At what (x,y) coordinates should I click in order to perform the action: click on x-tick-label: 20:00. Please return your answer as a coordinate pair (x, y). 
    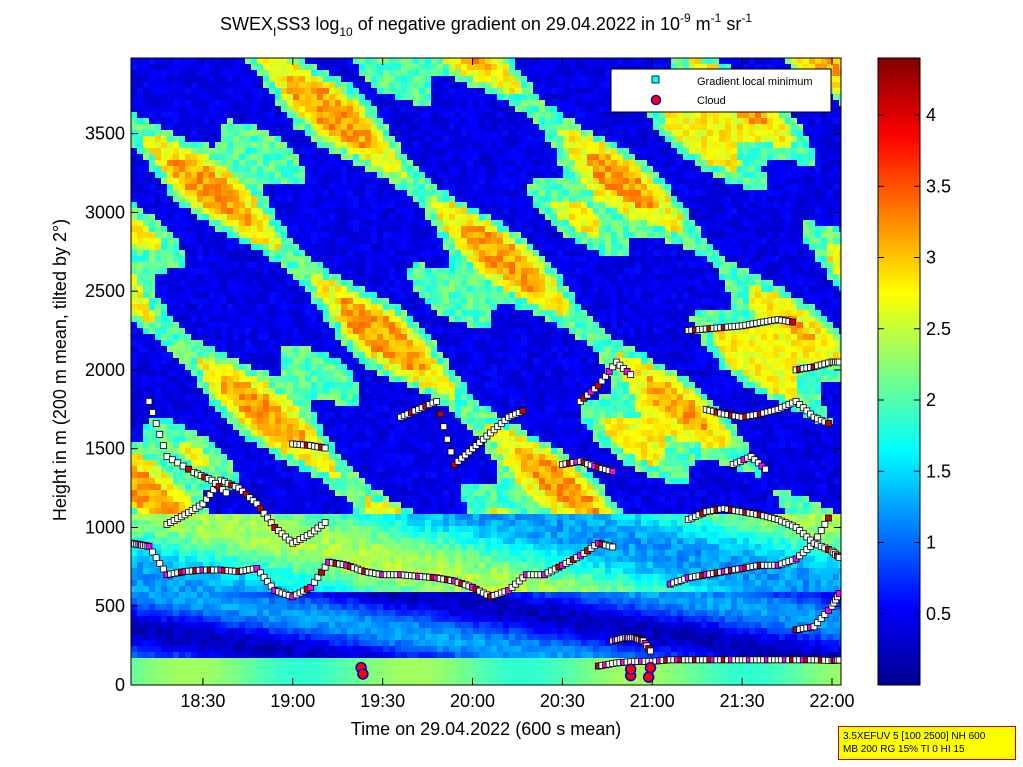
    Looking at the image, I should click on (472, 701).